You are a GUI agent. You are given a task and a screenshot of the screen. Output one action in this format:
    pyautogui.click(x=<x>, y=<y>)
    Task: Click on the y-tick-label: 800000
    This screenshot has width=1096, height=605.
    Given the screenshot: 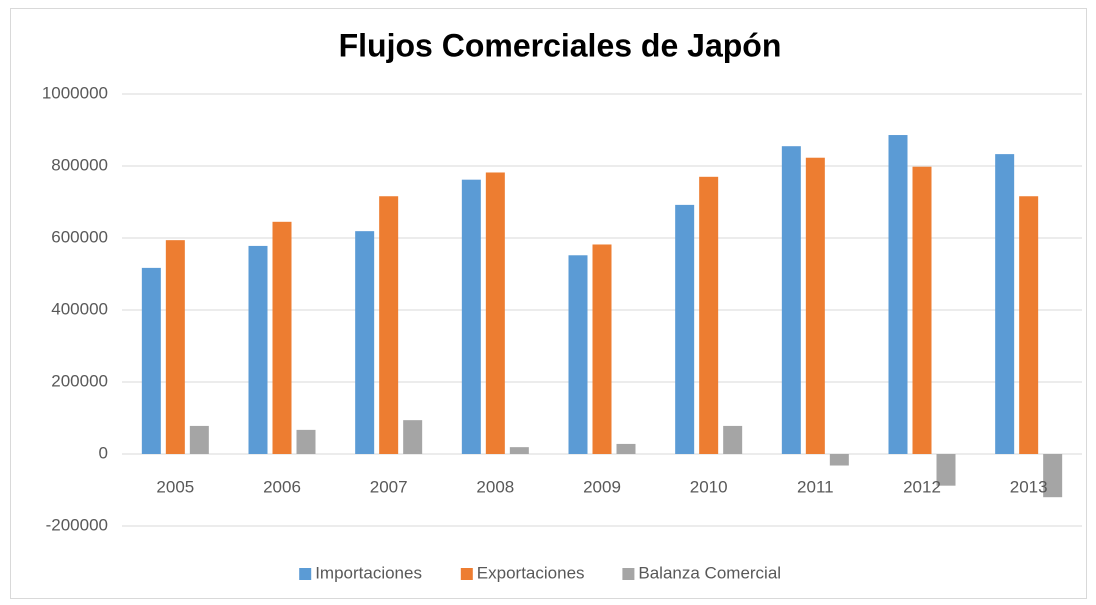 What is the action you would take?
    pyautogui.click(x=79, y=164)
    